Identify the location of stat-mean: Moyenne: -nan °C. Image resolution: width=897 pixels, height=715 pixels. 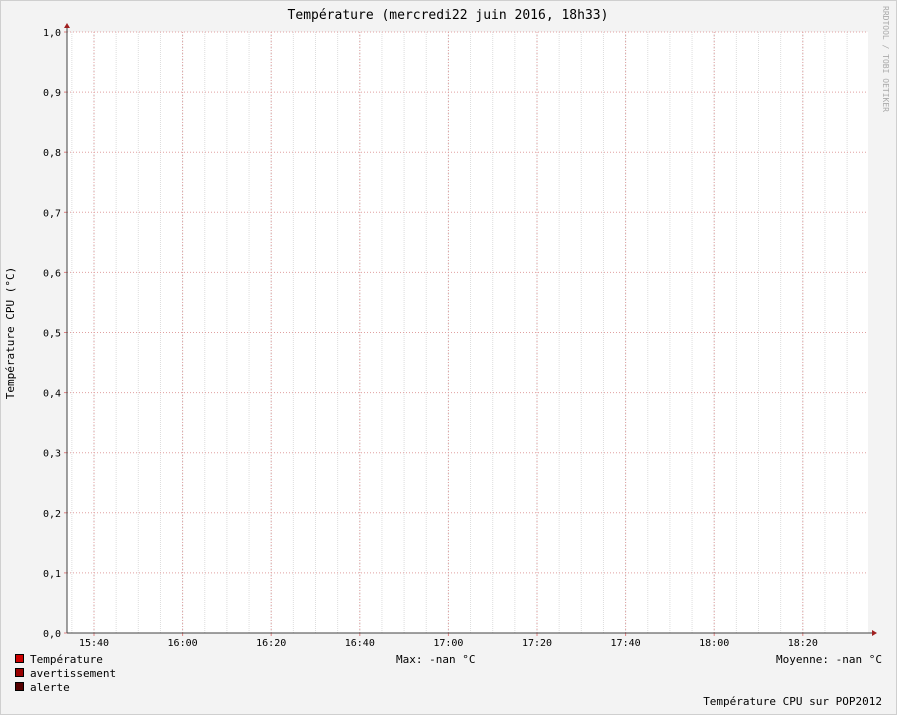
(829, 659).